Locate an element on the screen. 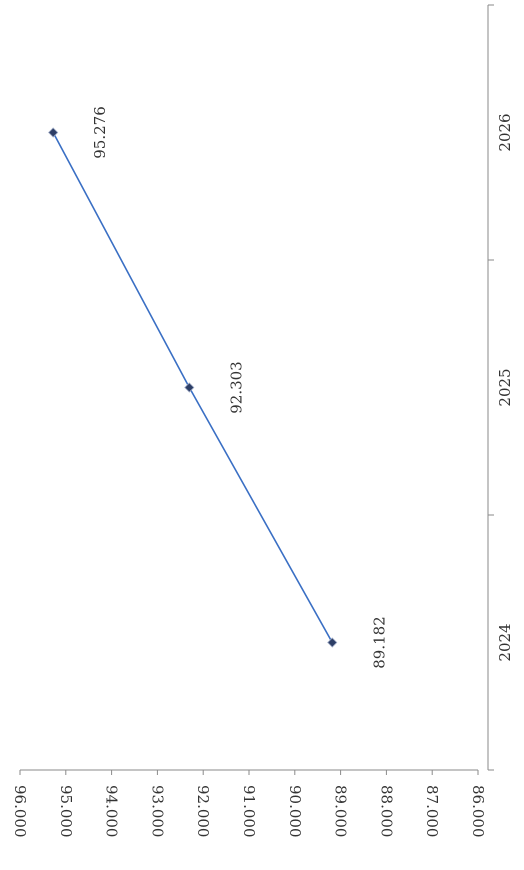 This screenshot has height=870, width=524. value-tick-label: 94.000 is located at coordinates (112, 811).